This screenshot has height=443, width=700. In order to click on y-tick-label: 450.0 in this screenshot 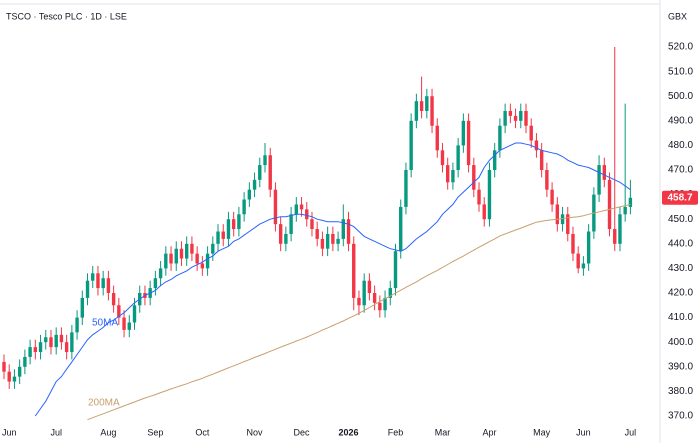, I will do `click(680, 219)`.